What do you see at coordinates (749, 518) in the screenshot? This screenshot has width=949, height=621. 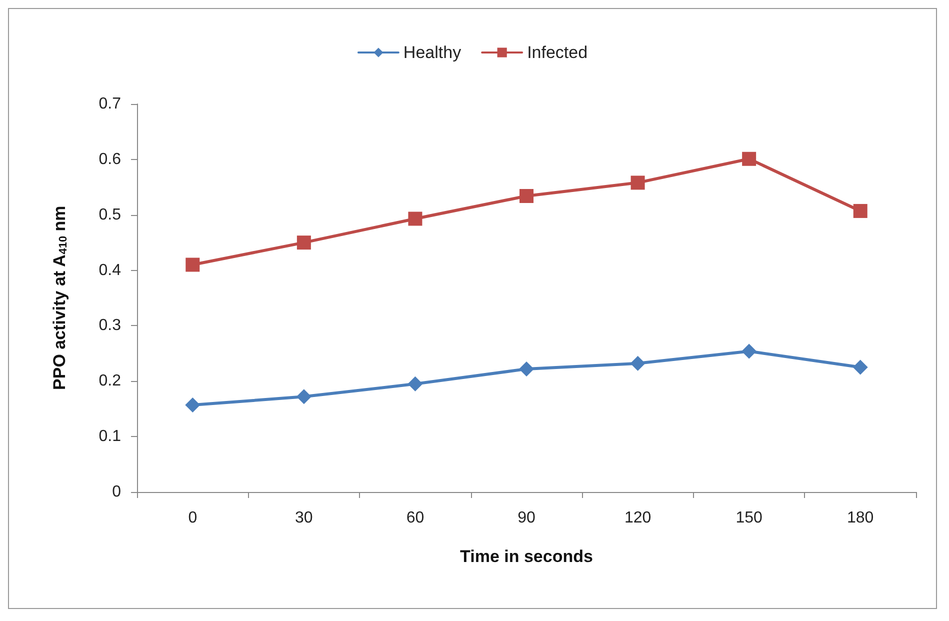 I see `x-tick-label: 150` at bounding box center [749, 518].